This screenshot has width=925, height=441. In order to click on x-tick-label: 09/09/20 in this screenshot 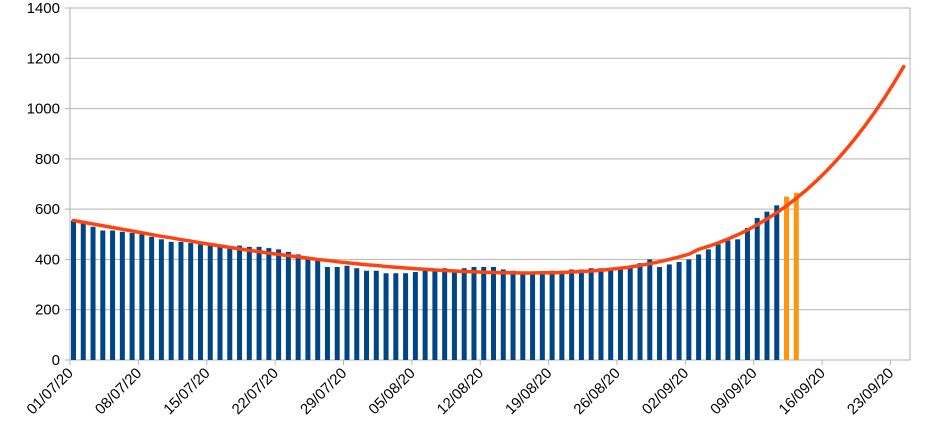, I will do `click(733, 391)`.